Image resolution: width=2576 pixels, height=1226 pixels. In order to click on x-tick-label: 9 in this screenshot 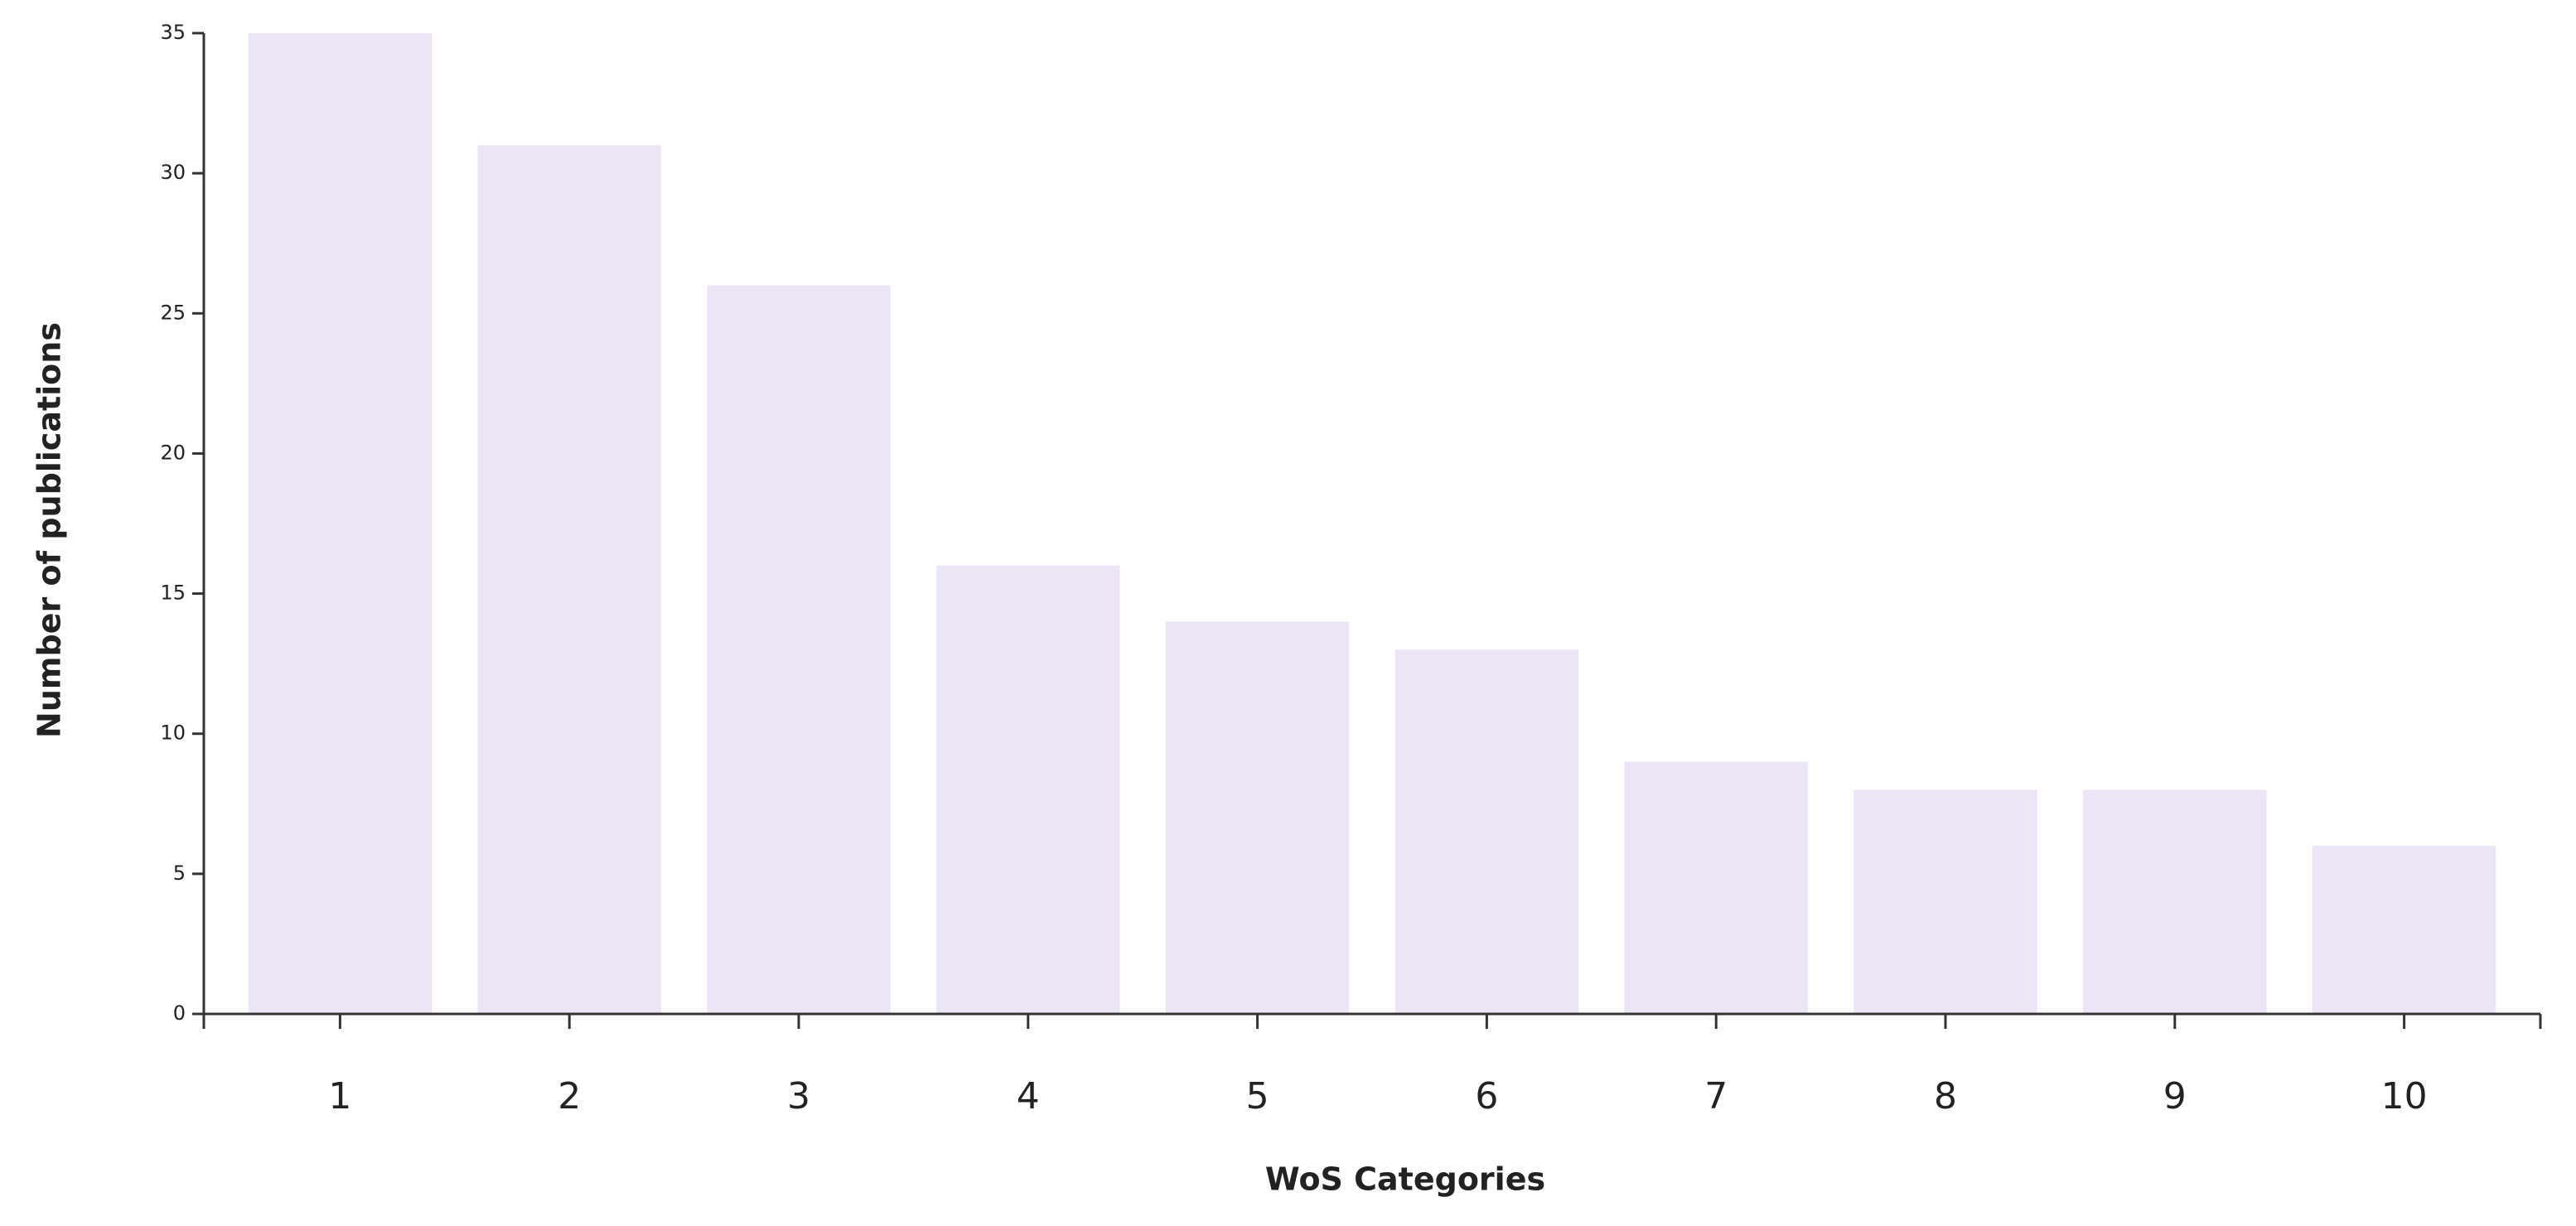, I will do `click(2175, 1096)`.